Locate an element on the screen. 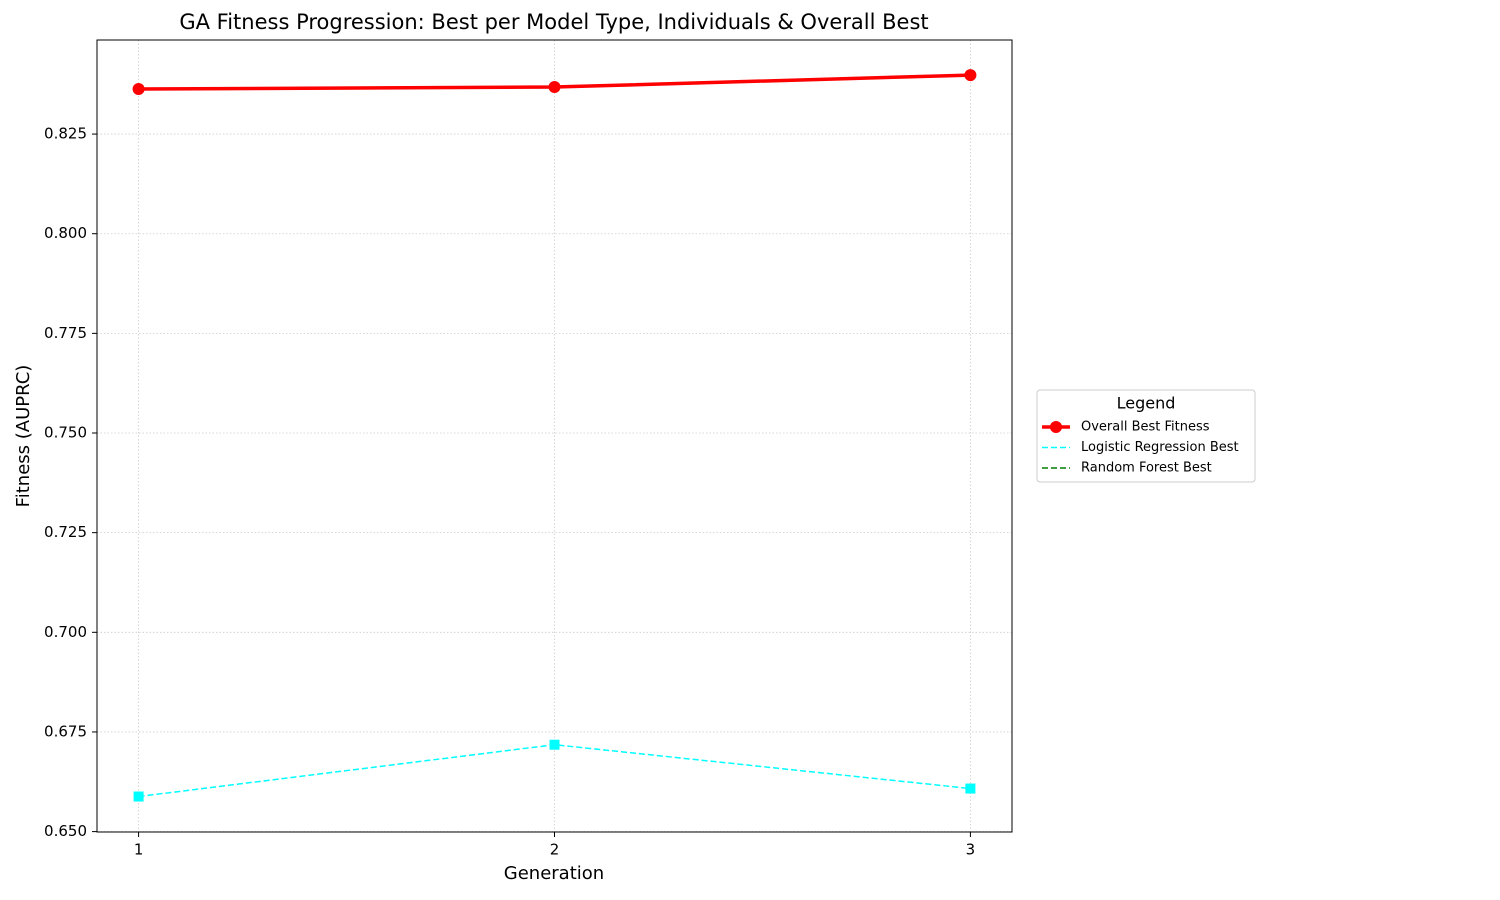  x-tick-label: 2 is located at coordinates (555, 850).